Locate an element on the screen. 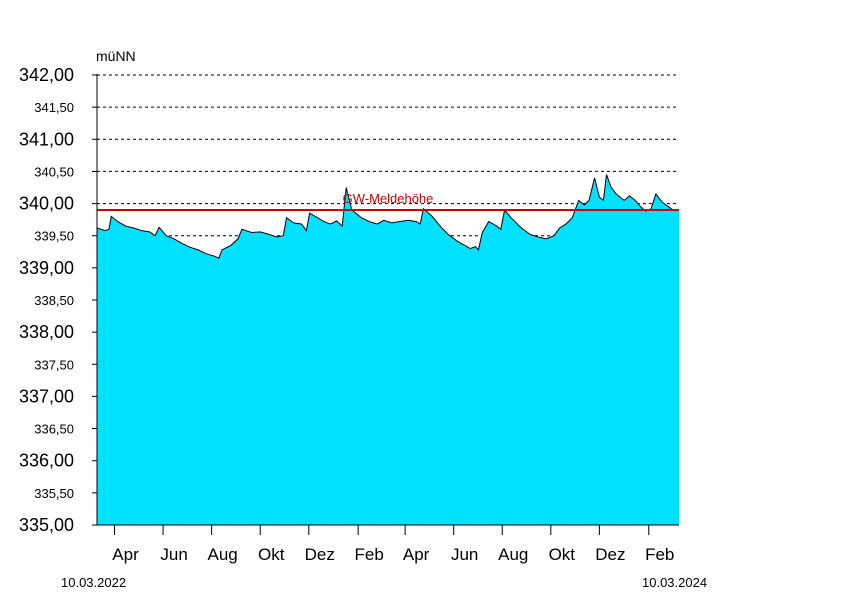 The height and width of the screenshot is (600, 854). start-date-label: 10.03.2022 is located at coordinates (93, 582).